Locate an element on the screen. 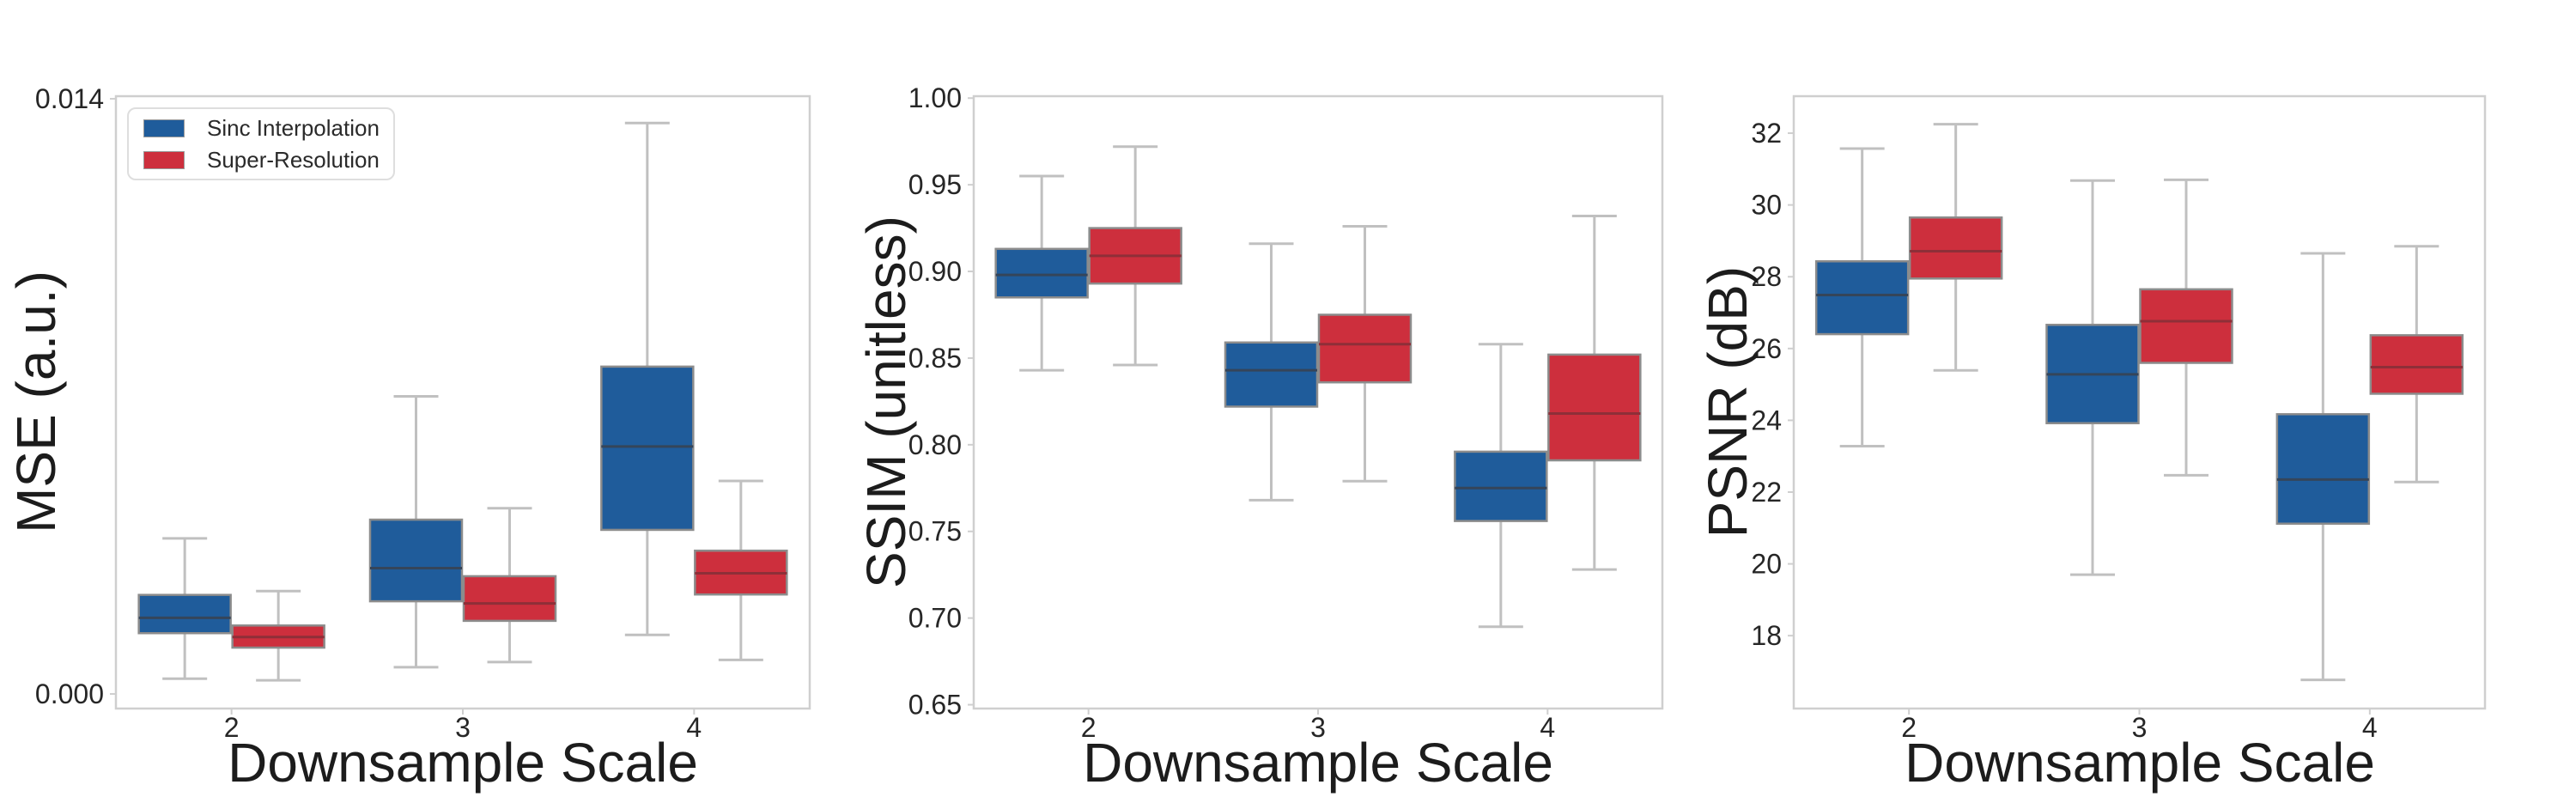  legend-item-super-resolution: Super-Resolution is located at coordinates (261, 159).